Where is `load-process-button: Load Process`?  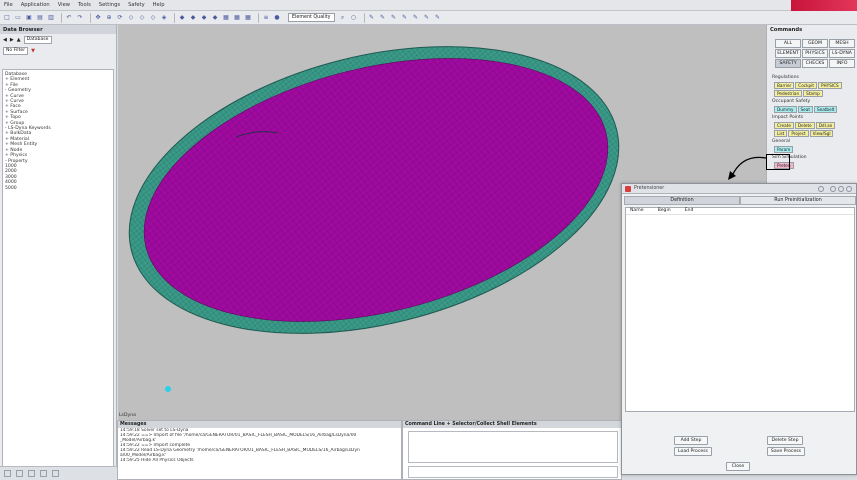
load-process-button: Load Process is located at coordinates (693, 451).